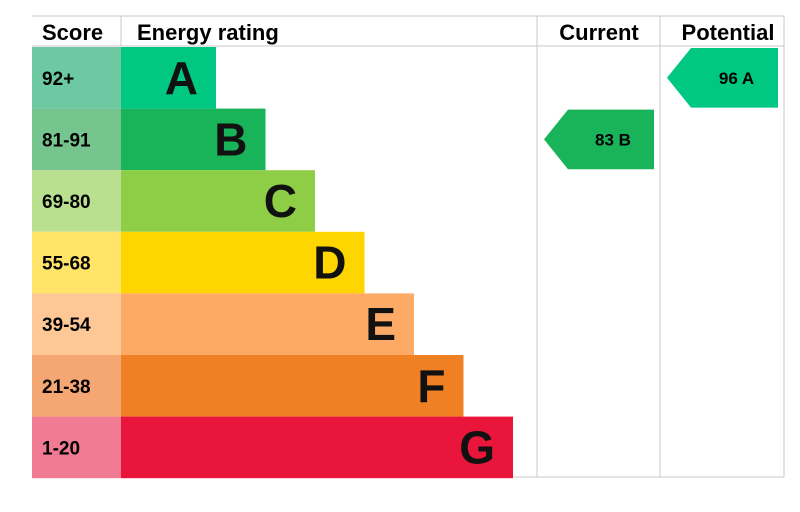  Describe the element at coordinates (431, 386) in the screenshot. I see `band-letter-f: F` at that location.